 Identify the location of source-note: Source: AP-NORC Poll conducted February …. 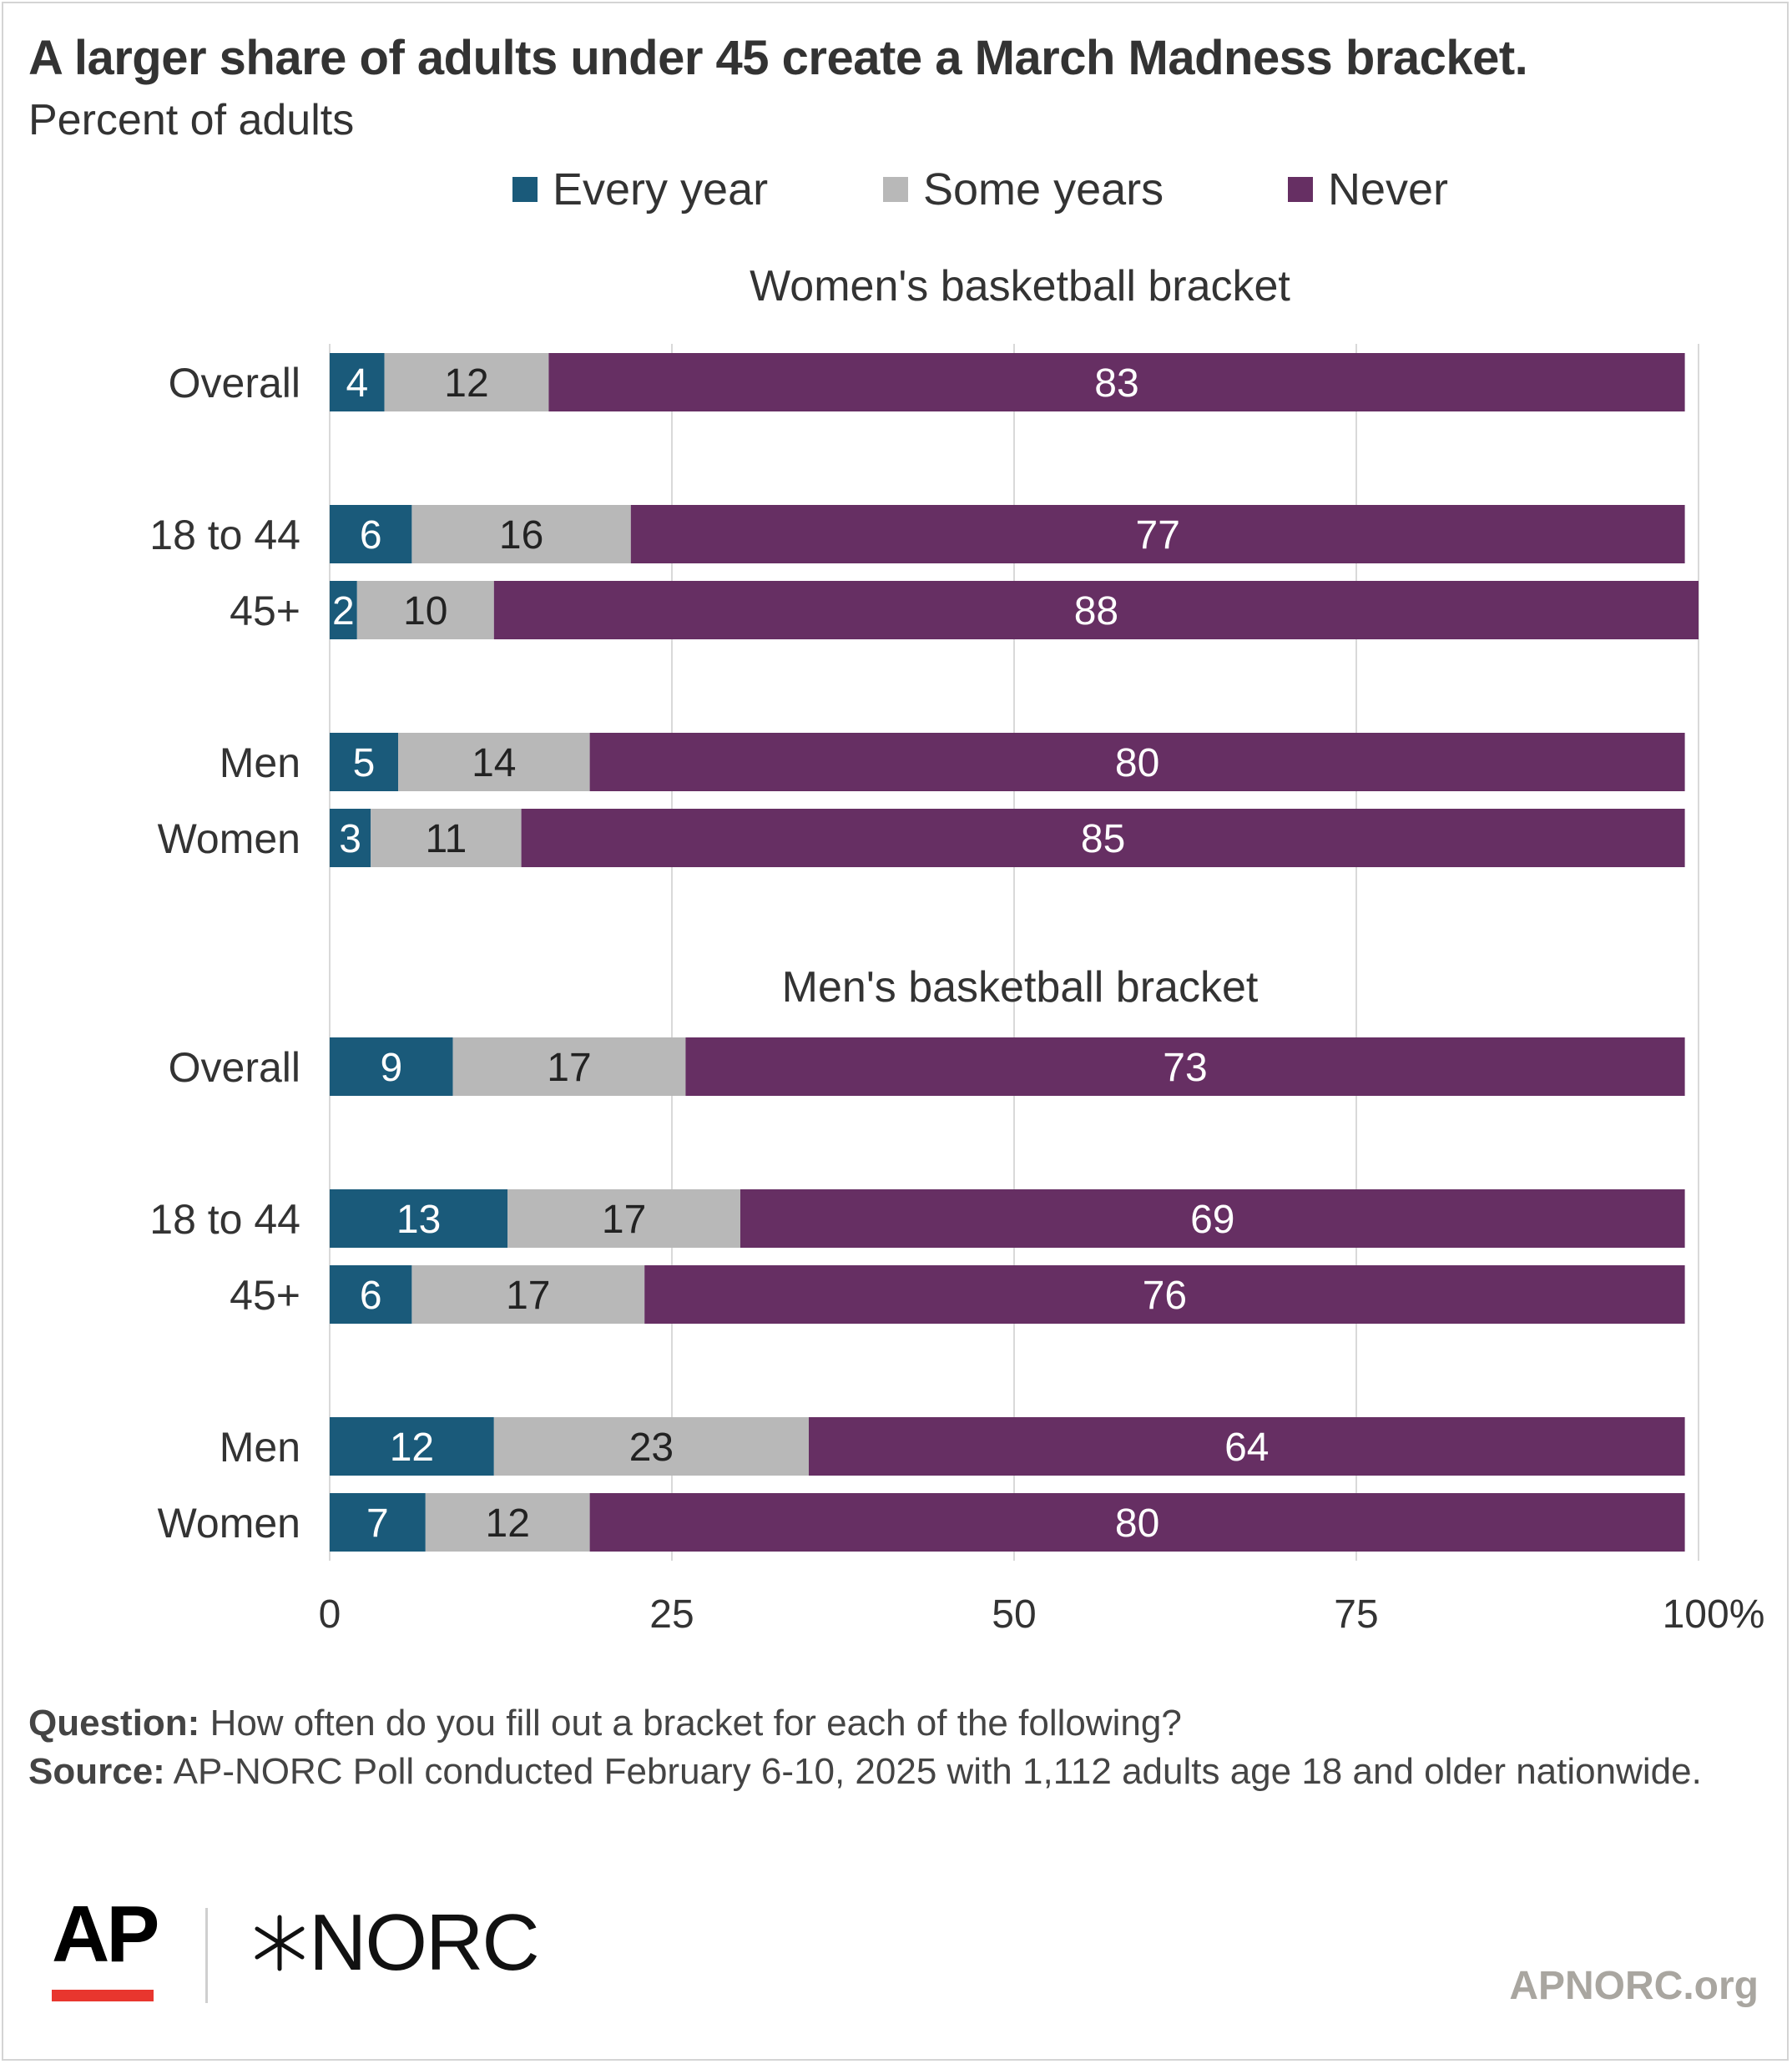
(865, 1772).